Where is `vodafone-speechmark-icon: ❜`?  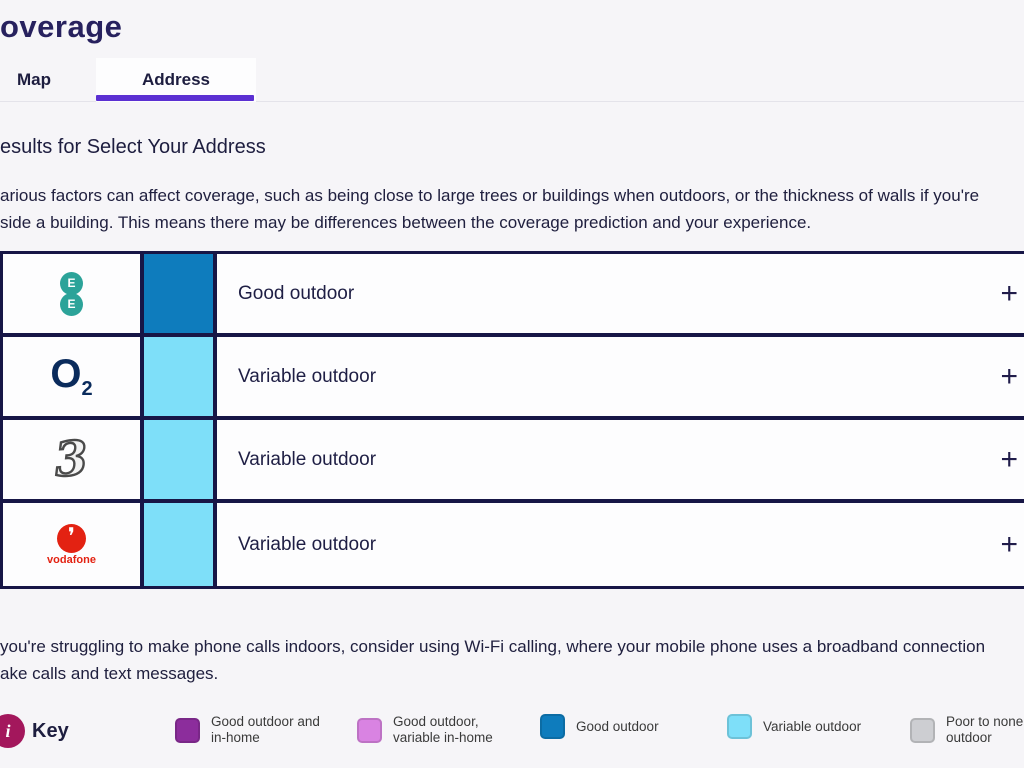 vodafone-speechmark-icon: ❜ is located at coordinates (71, 538).